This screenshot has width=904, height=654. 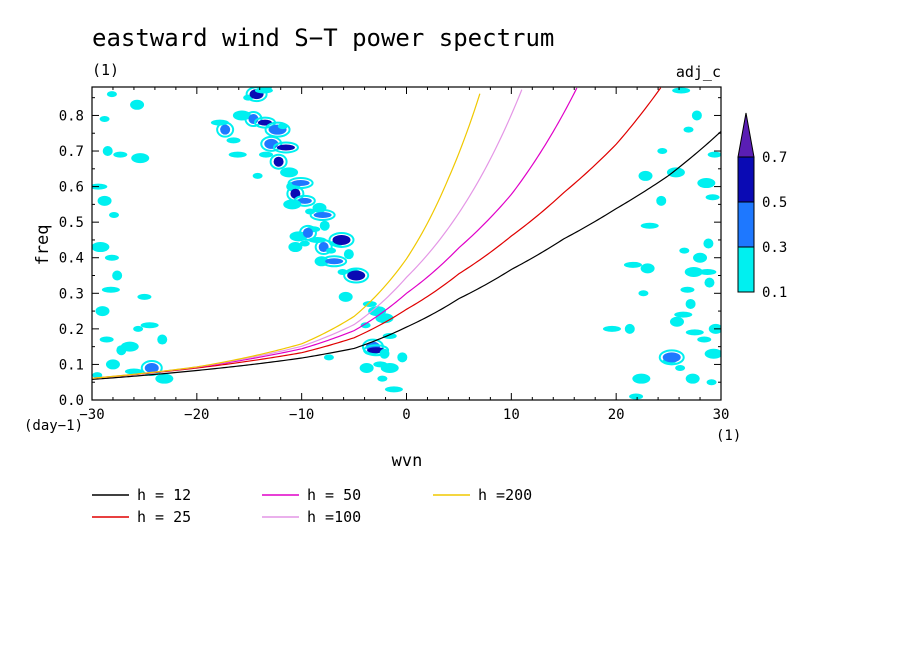 I want to click on colorbar-label: 0.5, so click(x=774, y=203).